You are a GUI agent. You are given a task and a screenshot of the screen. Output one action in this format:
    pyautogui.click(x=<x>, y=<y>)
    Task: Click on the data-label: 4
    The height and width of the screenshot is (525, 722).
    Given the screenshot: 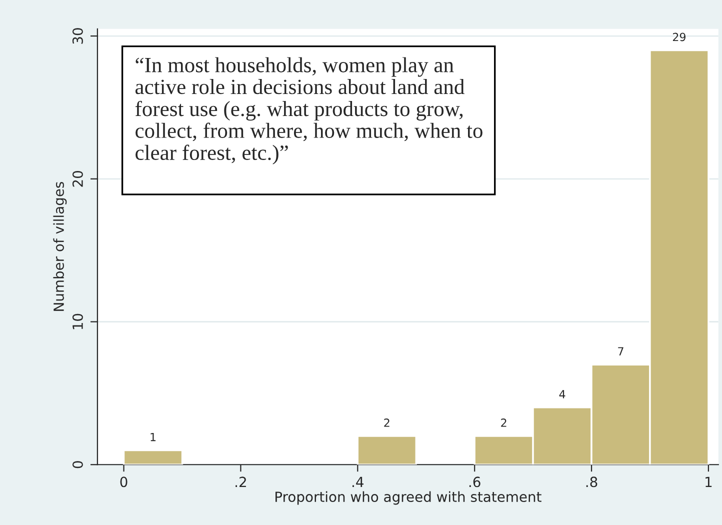 What is the action you would take?
    pyautogui.click(x=562, y=394)
    